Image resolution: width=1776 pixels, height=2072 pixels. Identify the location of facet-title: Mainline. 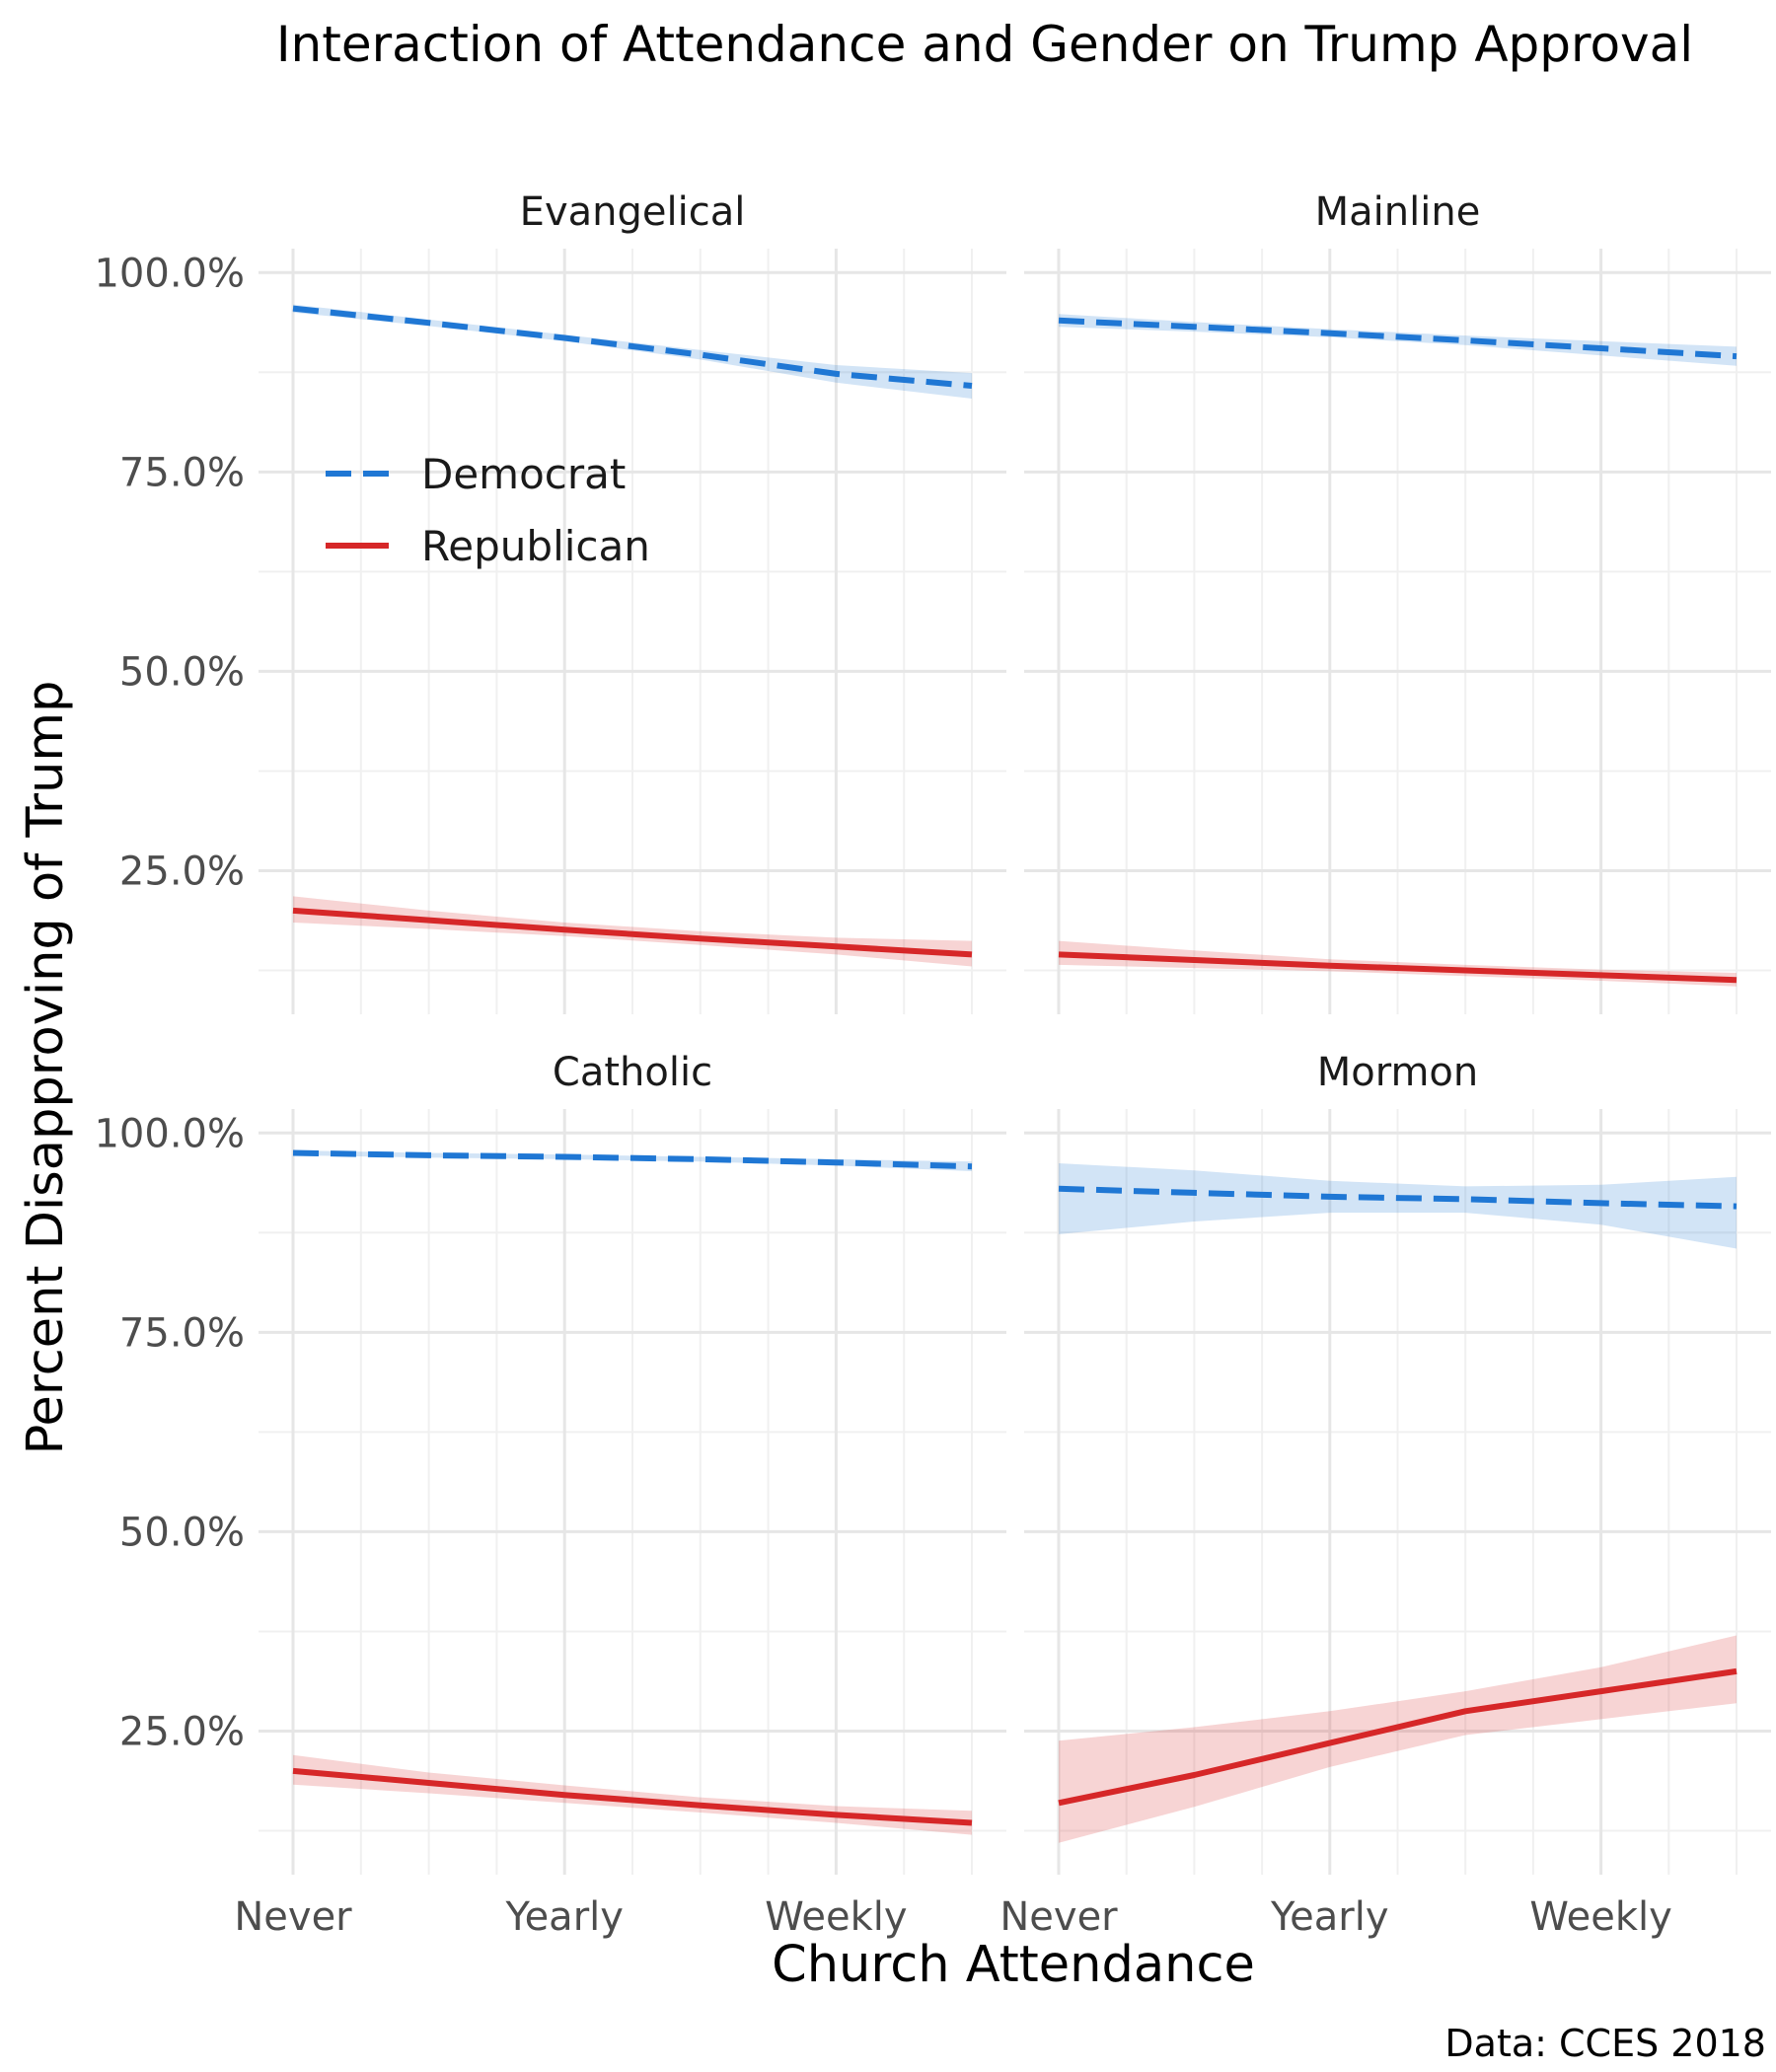
(1398, 212).